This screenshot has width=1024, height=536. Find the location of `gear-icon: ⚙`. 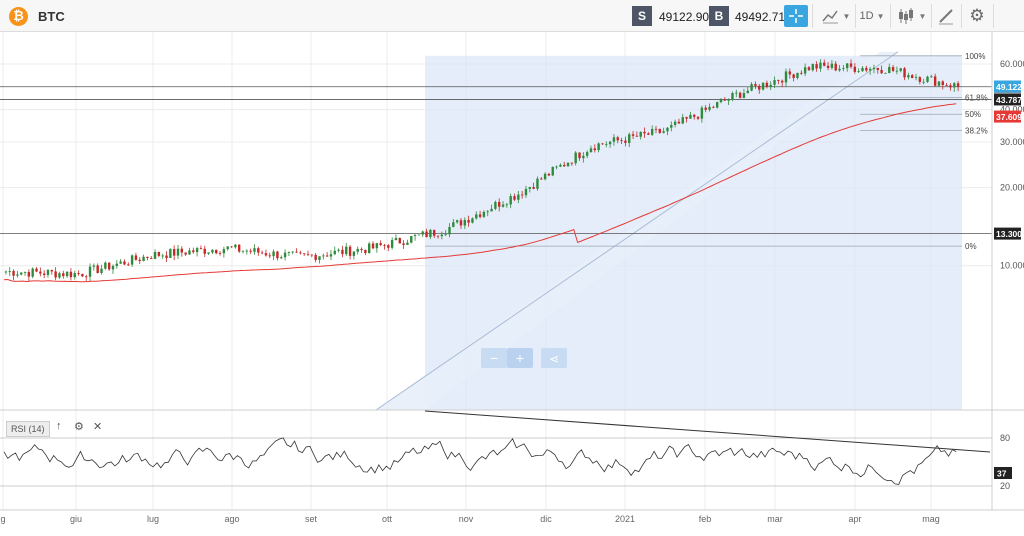

gear-icon: ⚙ is located at coordinates (79, 426).